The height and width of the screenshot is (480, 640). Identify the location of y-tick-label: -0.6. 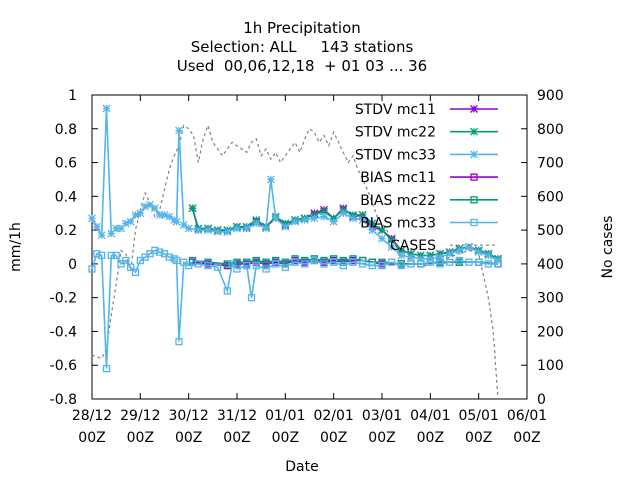
(63, 366).